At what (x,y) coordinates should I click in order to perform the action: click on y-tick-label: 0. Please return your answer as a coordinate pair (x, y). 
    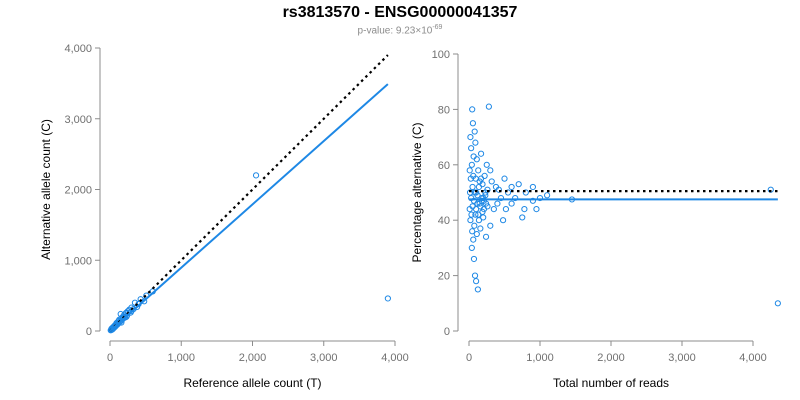
    Looking at the image, I should click on (447, 332).